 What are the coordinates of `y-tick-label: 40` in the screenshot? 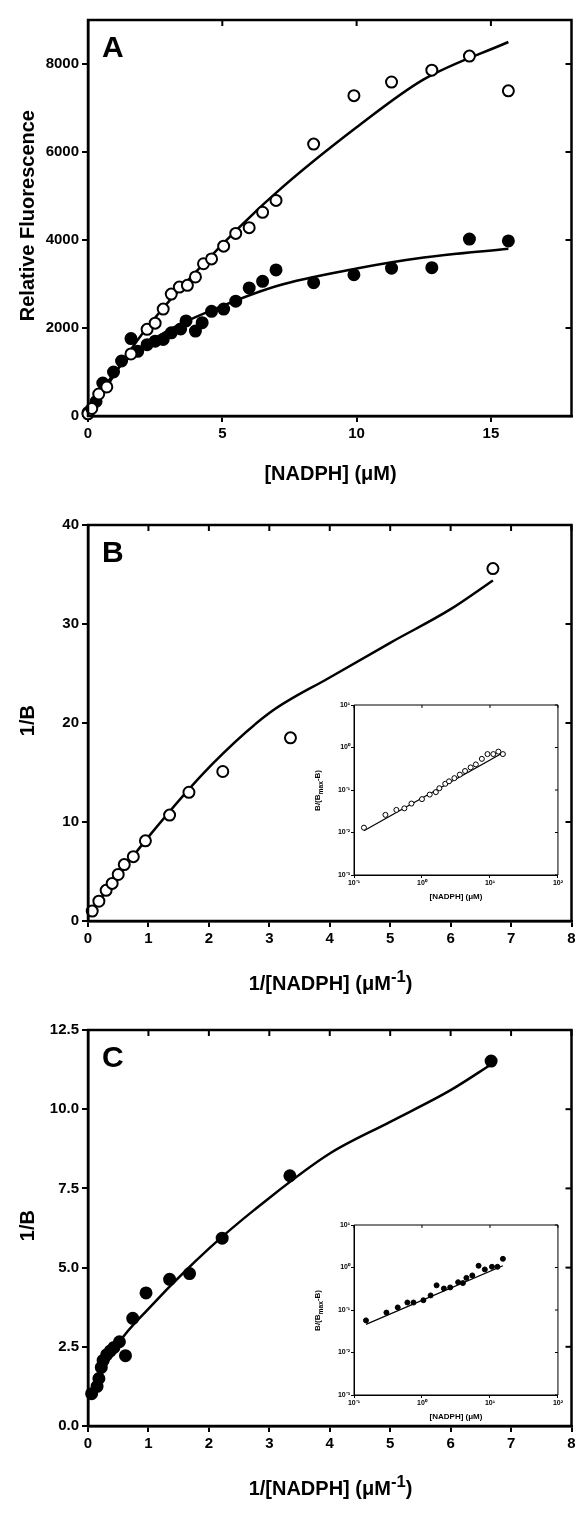 It's located at (70, 524).